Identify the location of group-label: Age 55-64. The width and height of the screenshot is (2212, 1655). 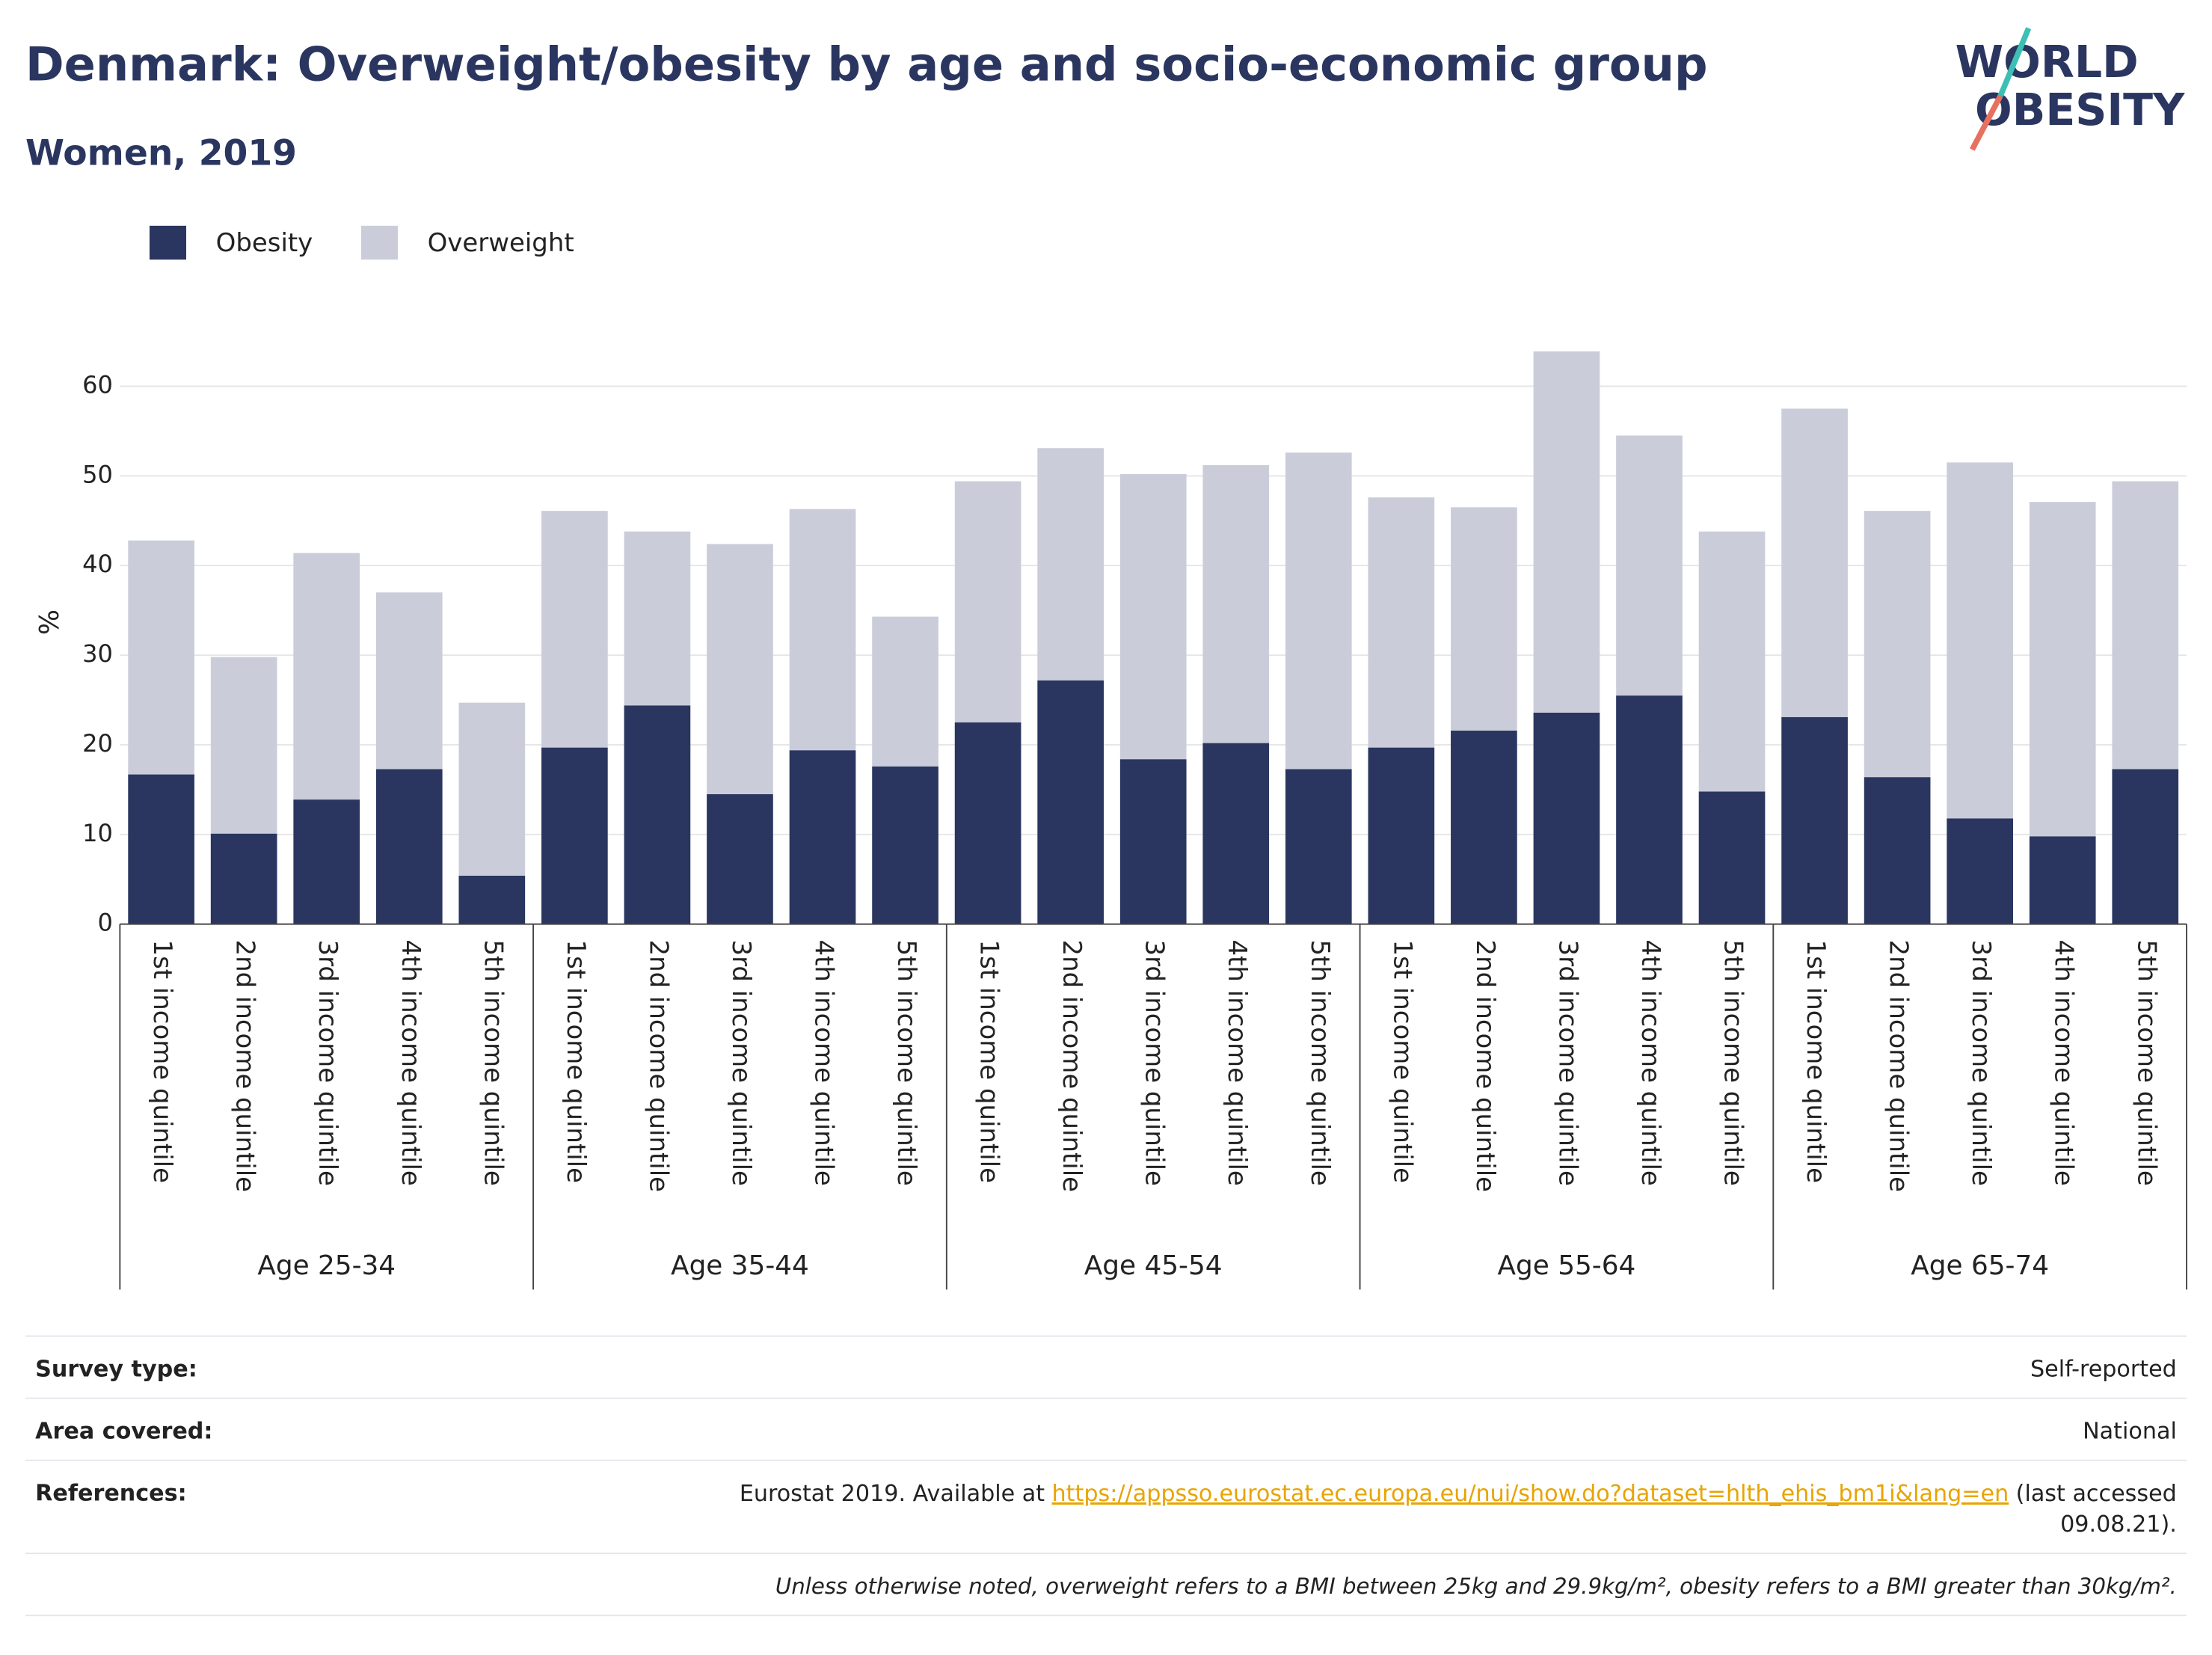
(1567, 1265).